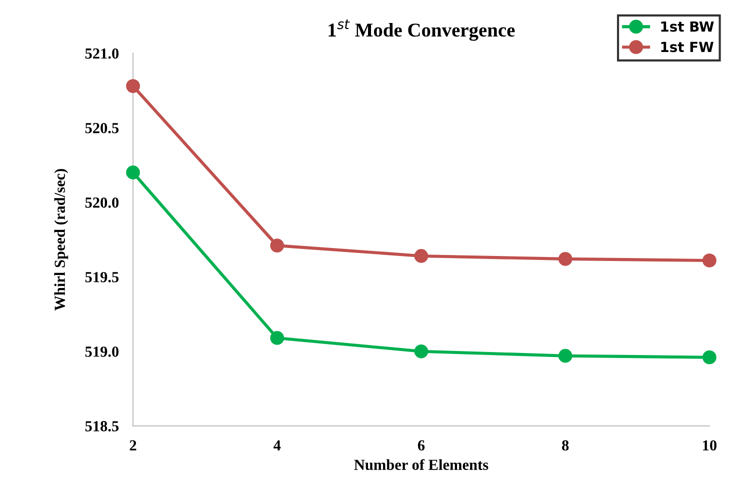 This screenshot has height=484, width=739. Describe the element at coordinates (565, 445) in the screenshot. I see `x-tick-label: 8` at that location.